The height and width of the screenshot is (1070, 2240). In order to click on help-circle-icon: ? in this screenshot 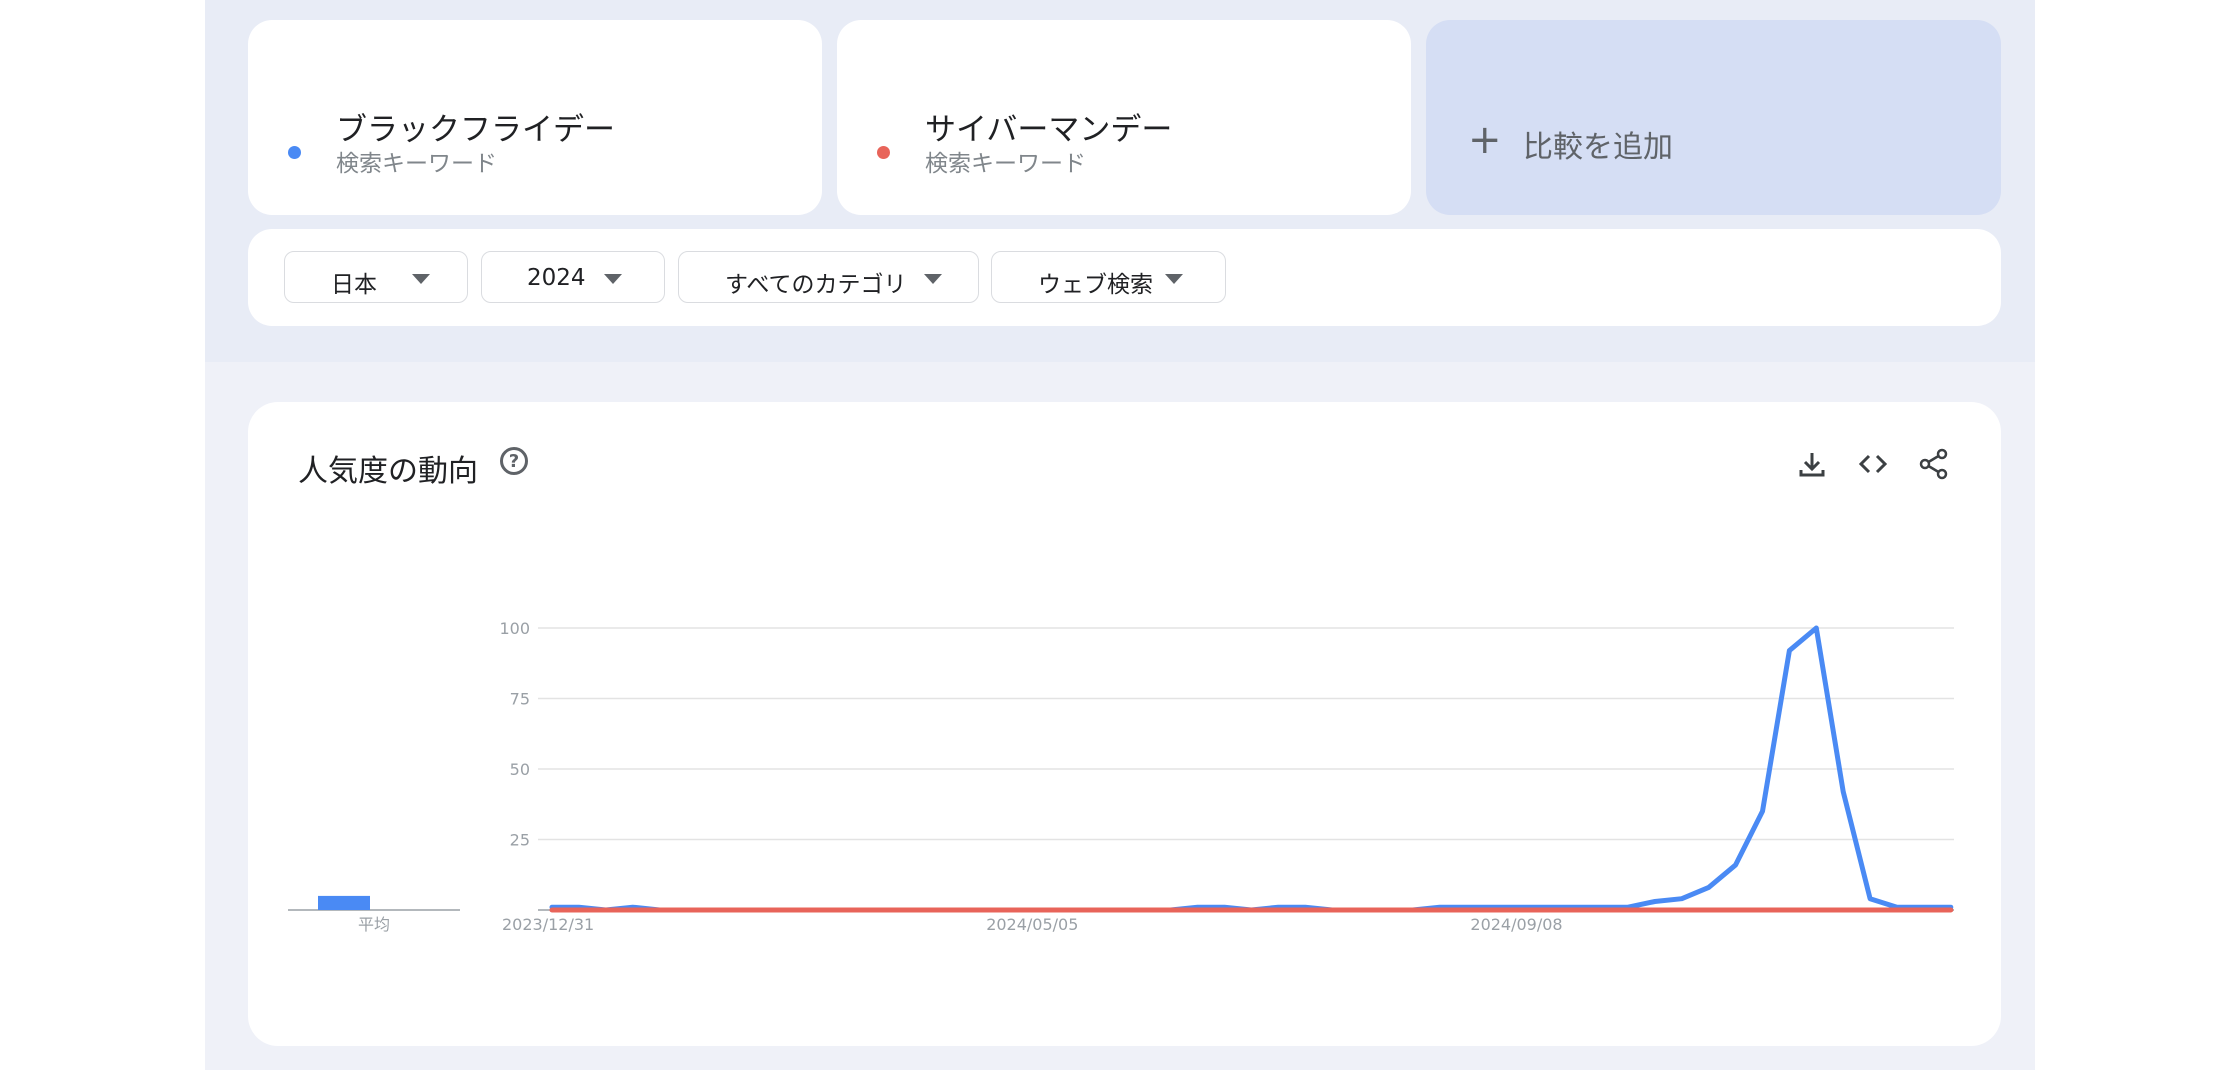, I will do `click(514, 461)`.